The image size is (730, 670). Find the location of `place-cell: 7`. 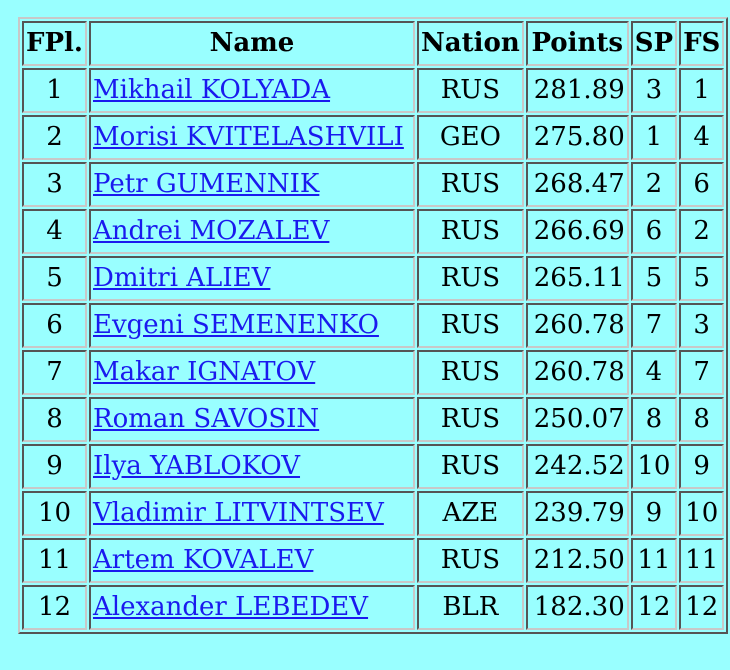

place-cell: 7 is located at coordinates (54, 372).